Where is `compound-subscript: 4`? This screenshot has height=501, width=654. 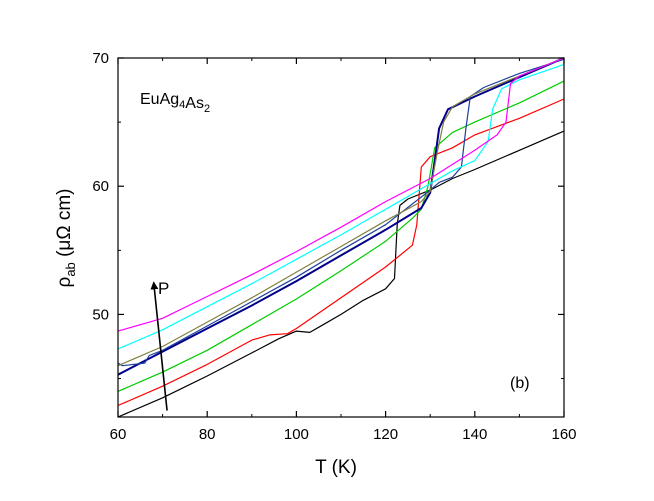 compound-subscript: 4 is located at coordinates (182, 105).